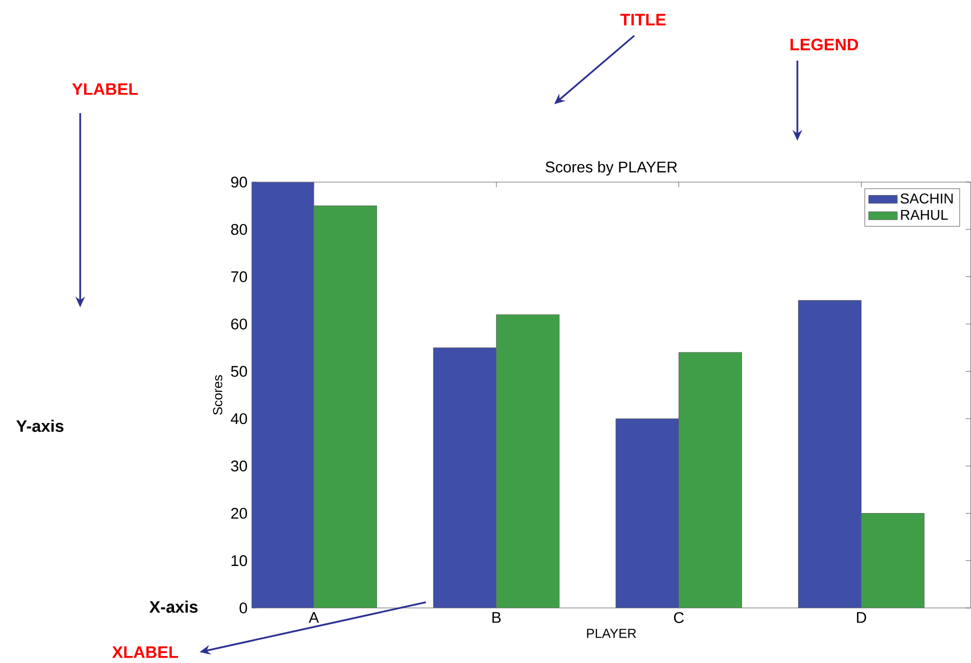  I want to click on y-tick-label: 60, so click(239, 324).